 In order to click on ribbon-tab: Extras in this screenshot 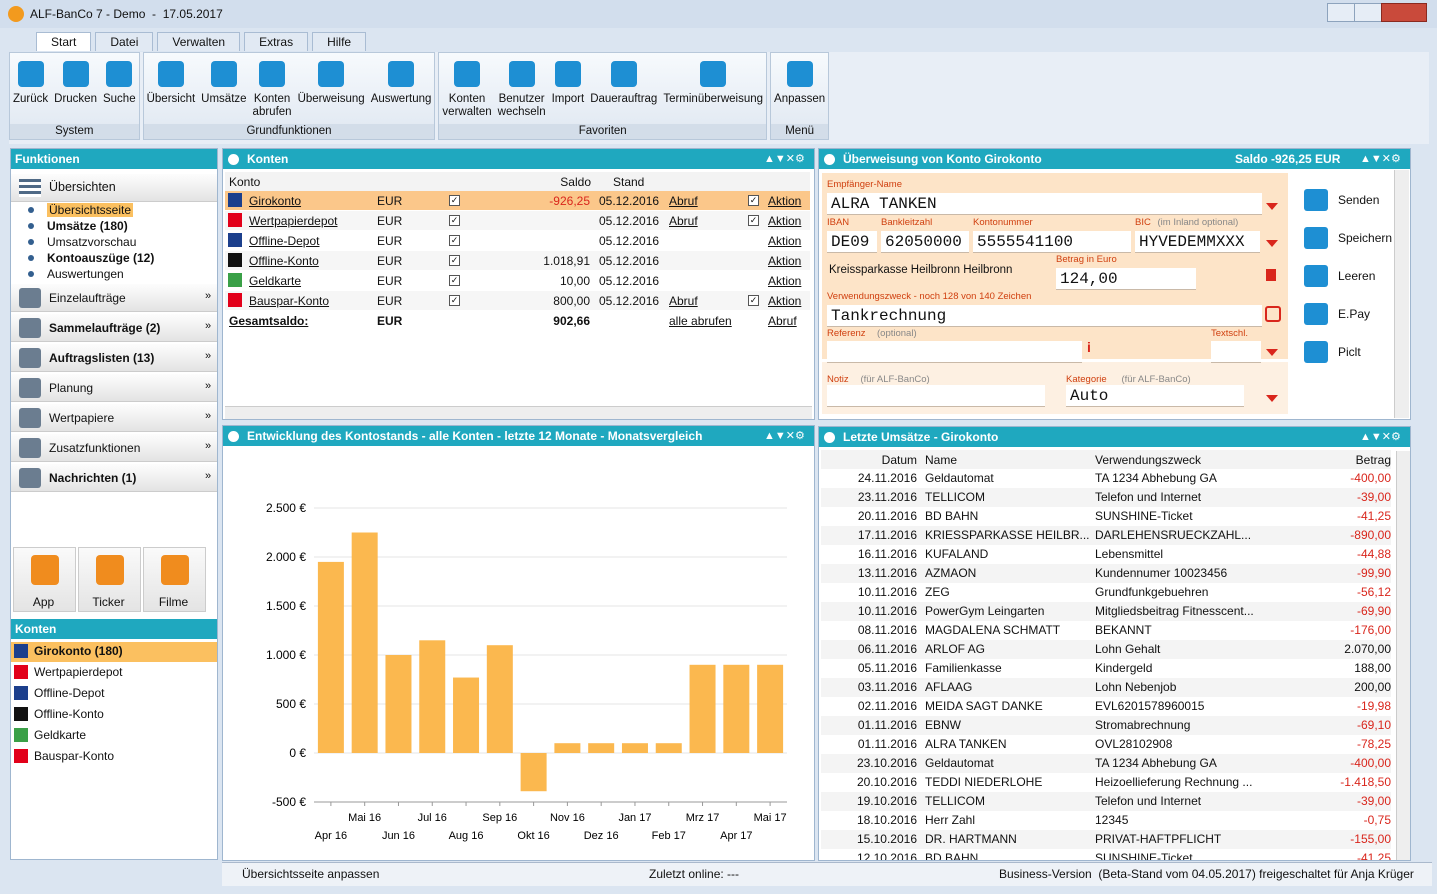, I will do `click(276, 41)`.